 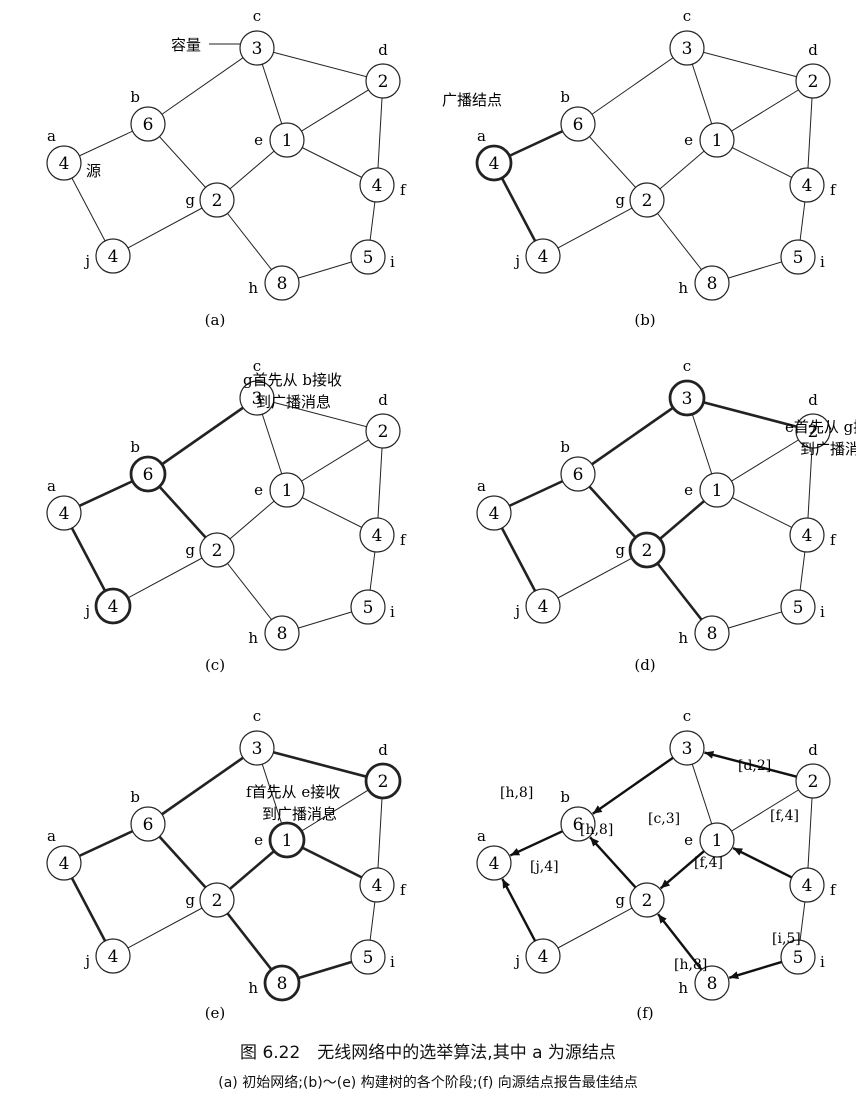 I want to click on panel-label-b: (b), so click(x=644, y=320).